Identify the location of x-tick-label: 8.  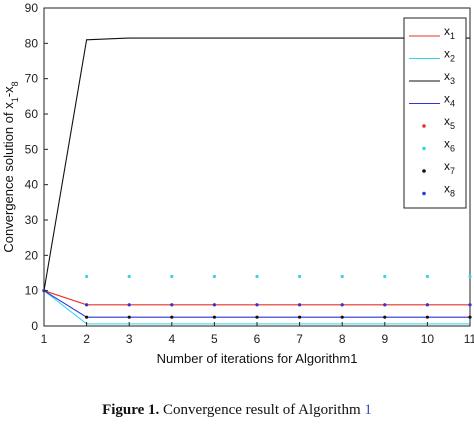
(342, 339).